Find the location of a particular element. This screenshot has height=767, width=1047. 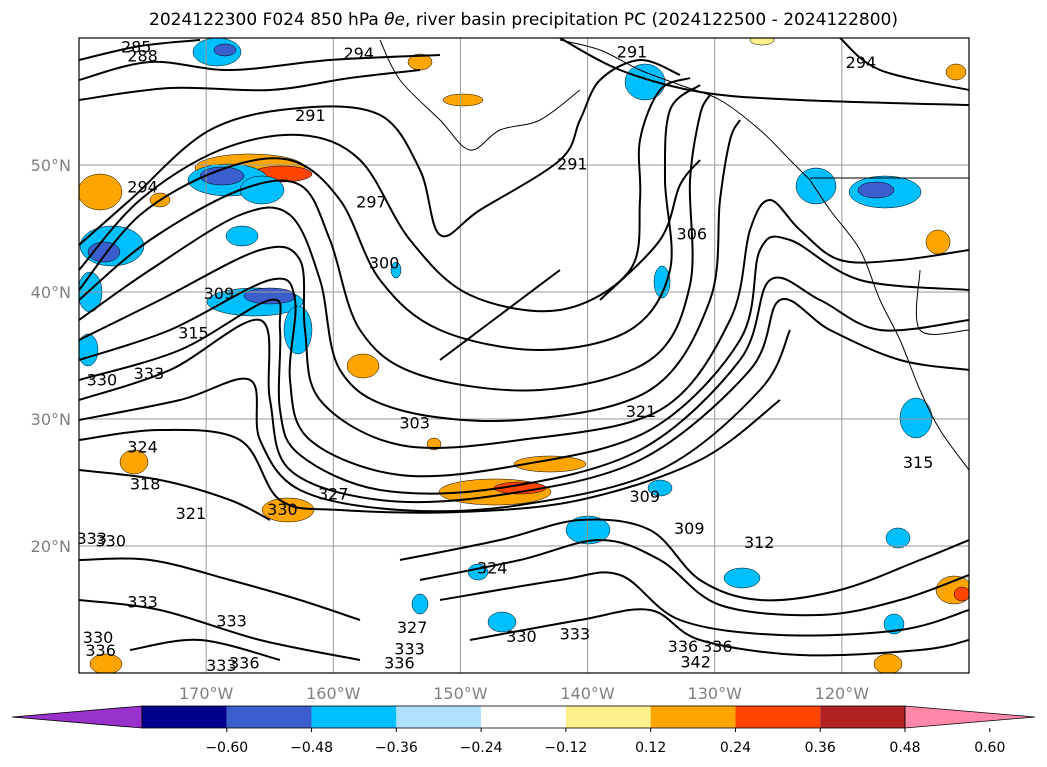

contour-label: 327 is located at coordinates (333, 494).